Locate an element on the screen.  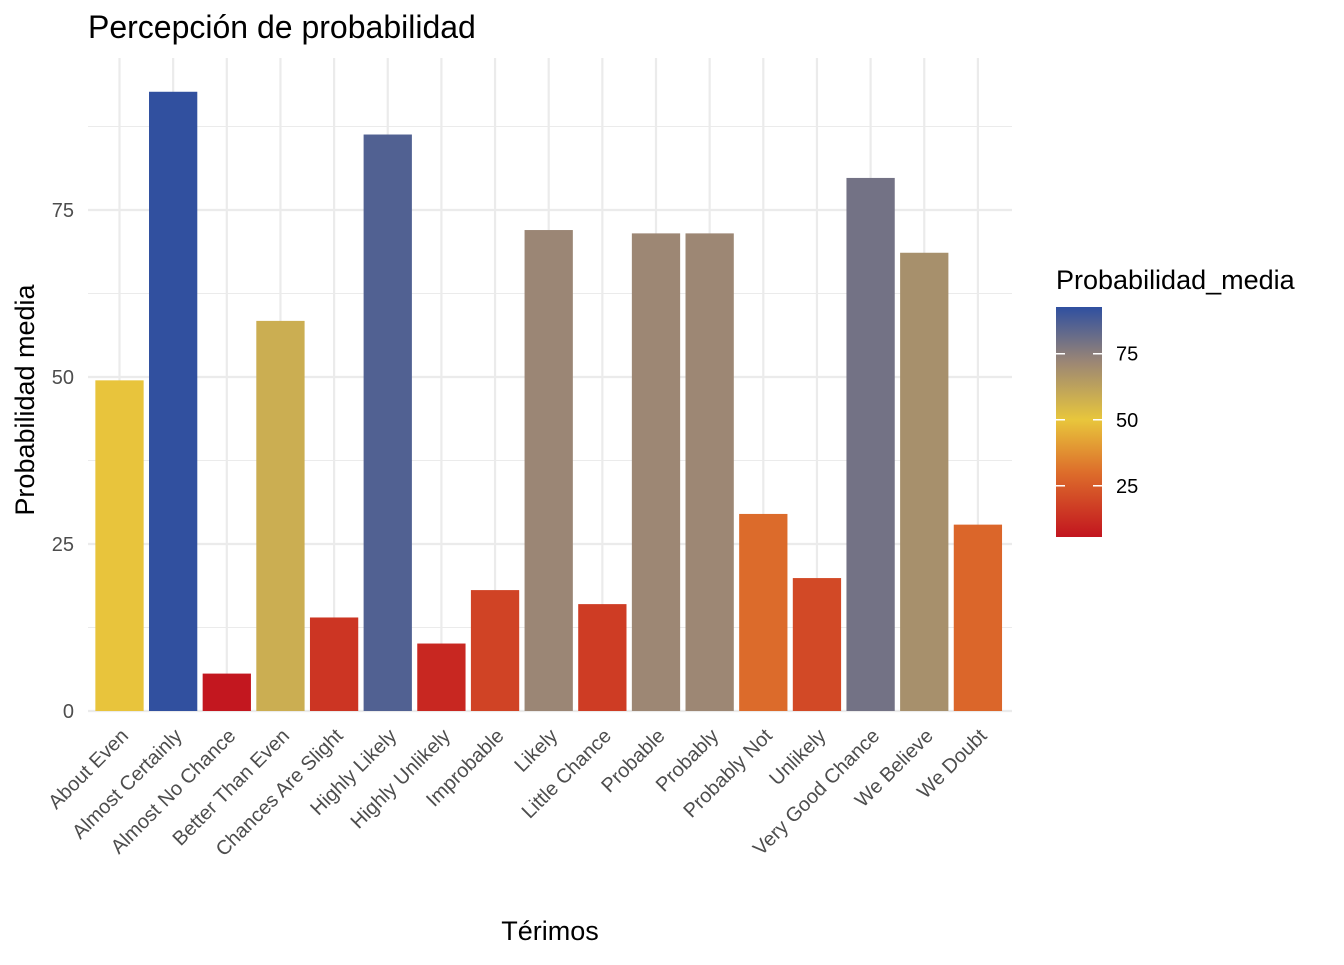
y-axis-title: Probabilidad media is located at coordinates (25, 399).